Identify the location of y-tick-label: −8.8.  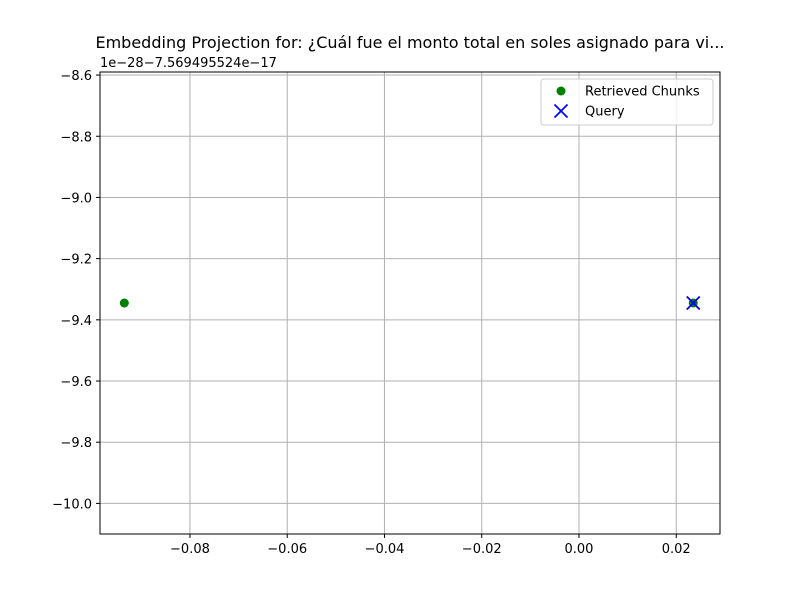
(76, 137).